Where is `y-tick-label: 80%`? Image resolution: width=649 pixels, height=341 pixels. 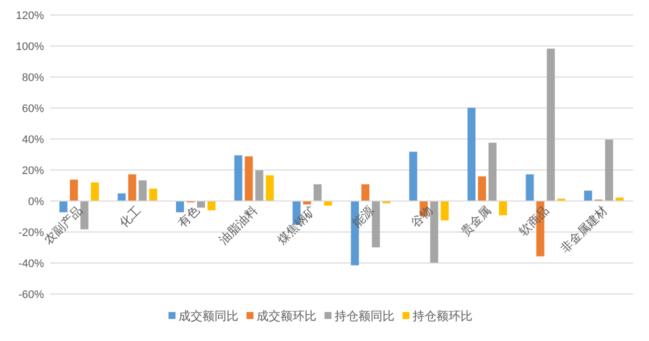 y-tick-label: 80% is located at coordinates (33, 78).